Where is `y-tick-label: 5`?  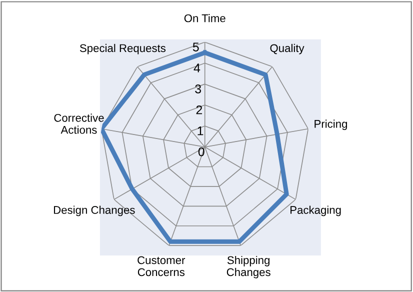 y-tick-label: 5 is located at coordinates (195, 47).